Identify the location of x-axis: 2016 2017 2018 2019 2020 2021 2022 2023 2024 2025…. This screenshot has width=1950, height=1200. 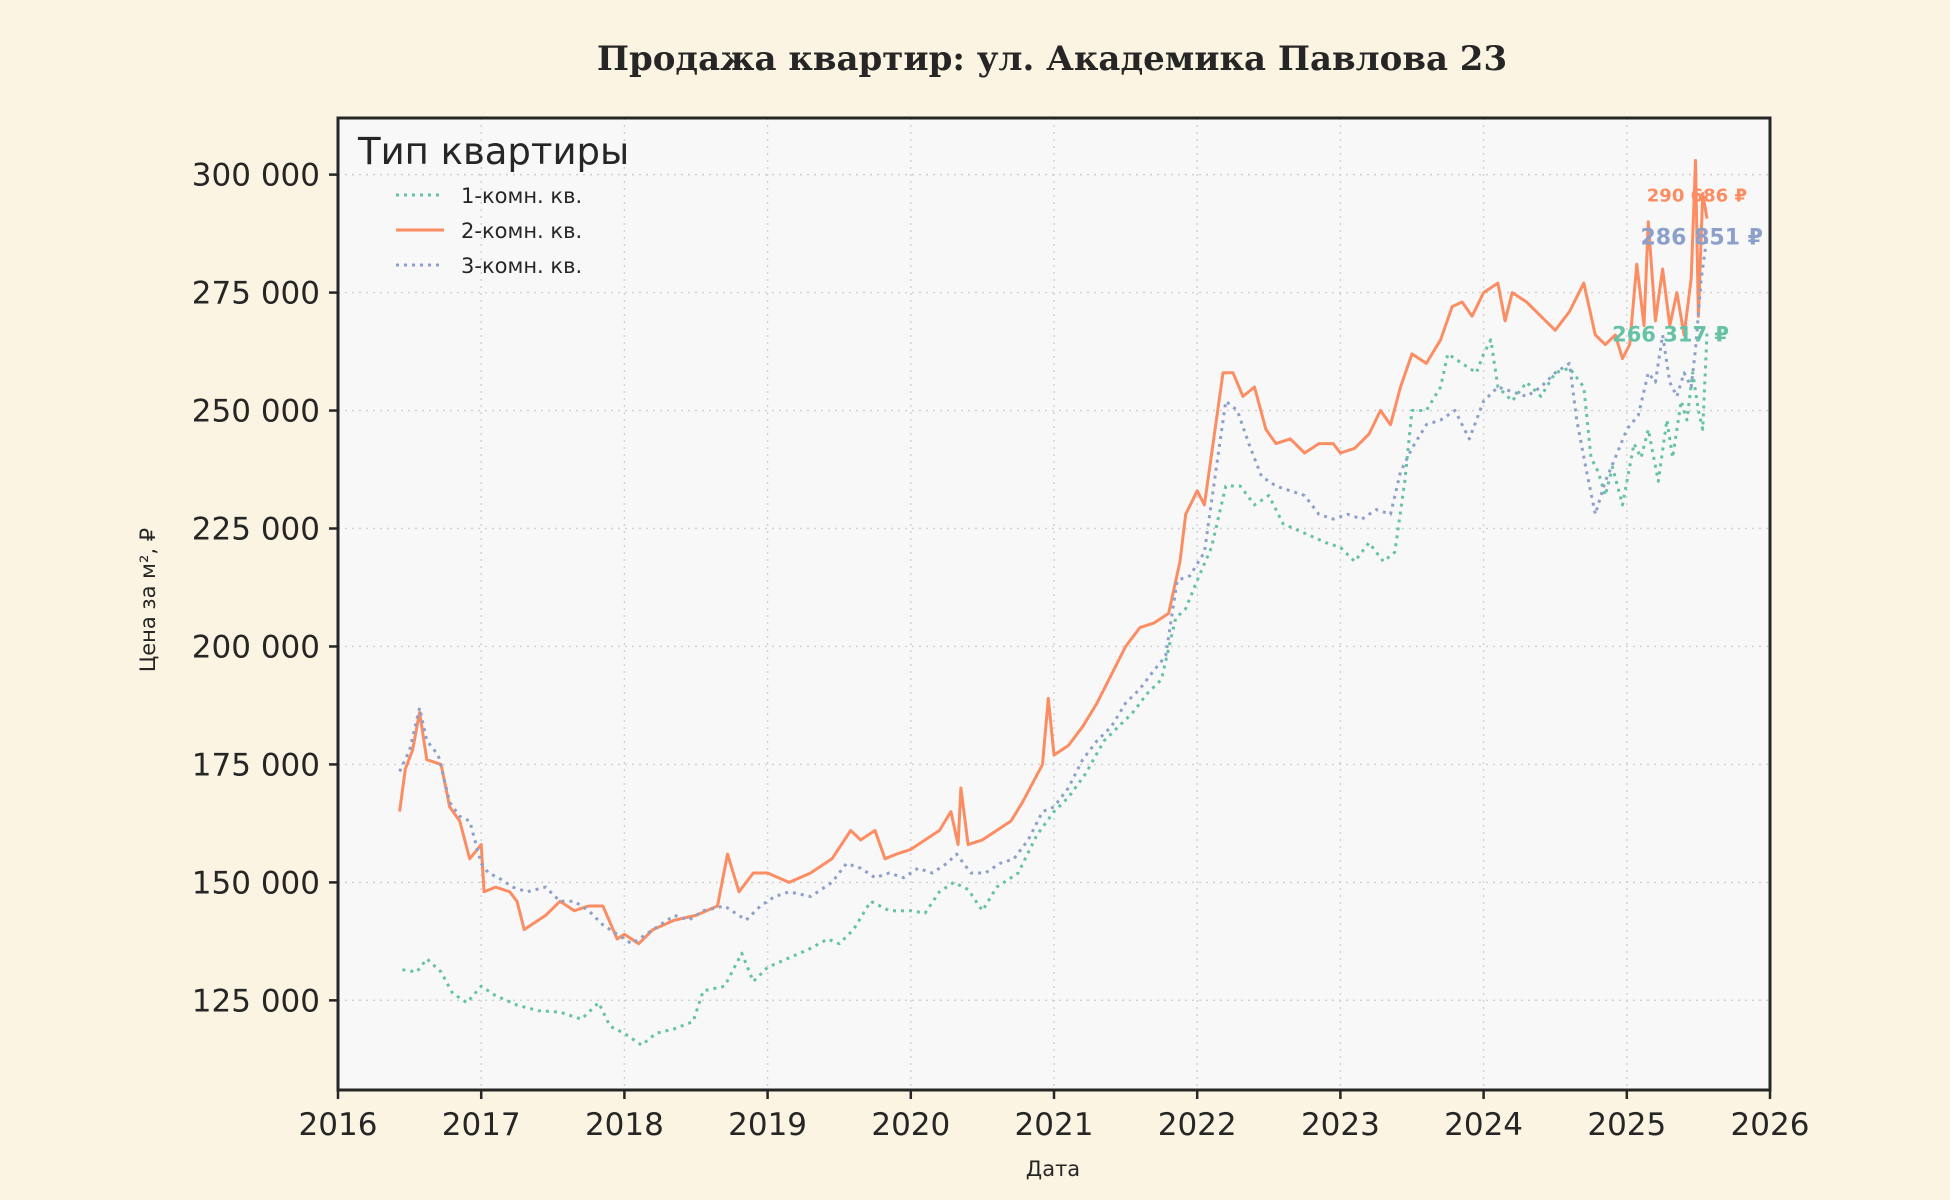
(1054, 1116).